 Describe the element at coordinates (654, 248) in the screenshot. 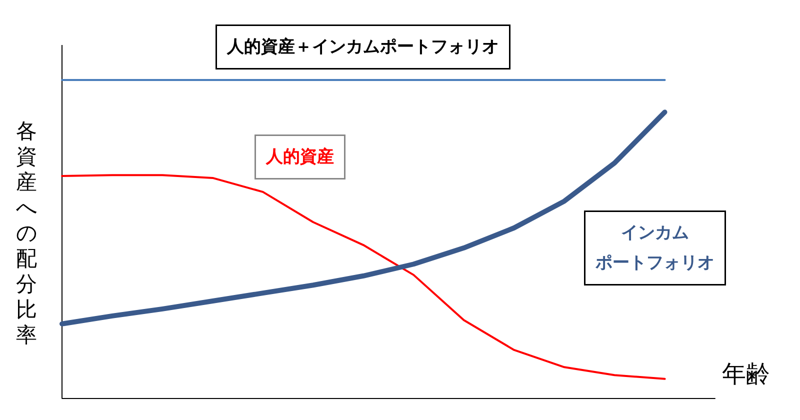

I see `text: インカムポートフォリオ` at that location.